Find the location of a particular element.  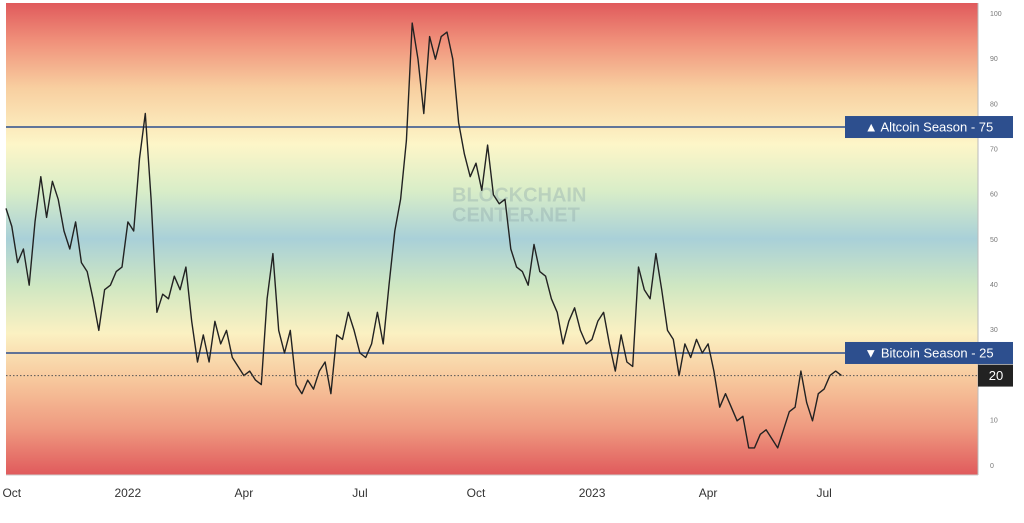

y-tick-label: 90 is located at coordinates (994, 59).